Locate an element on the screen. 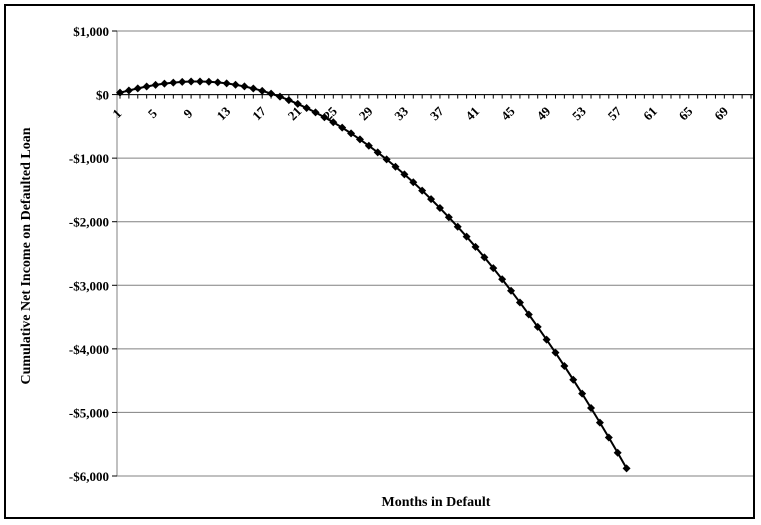 Image resolution: width=761 pixels, height=525 pixels. y-tick-label: -$2,000 is located at coordinates (89, 222).